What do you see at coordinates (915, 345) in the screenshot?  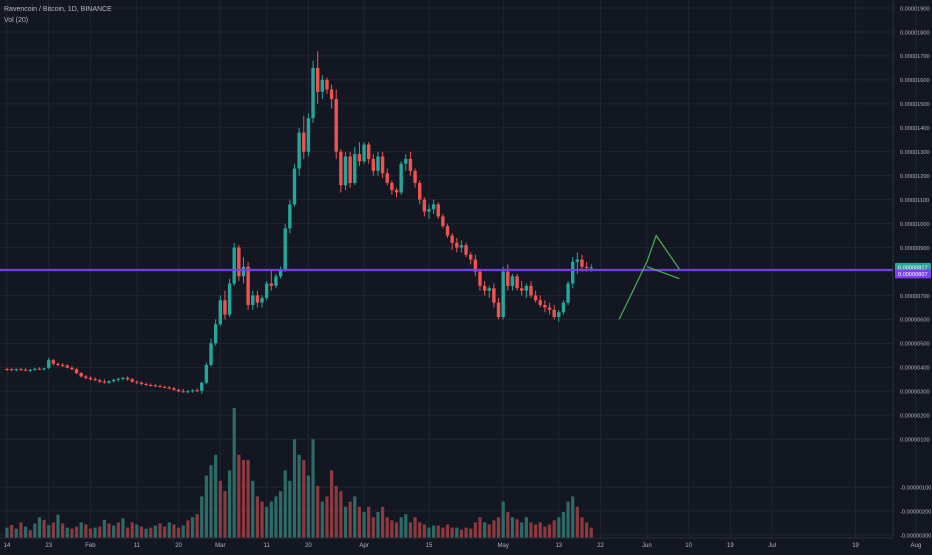 I see `price-tick-label: 0.00000500` at bounding box center [915, 345].